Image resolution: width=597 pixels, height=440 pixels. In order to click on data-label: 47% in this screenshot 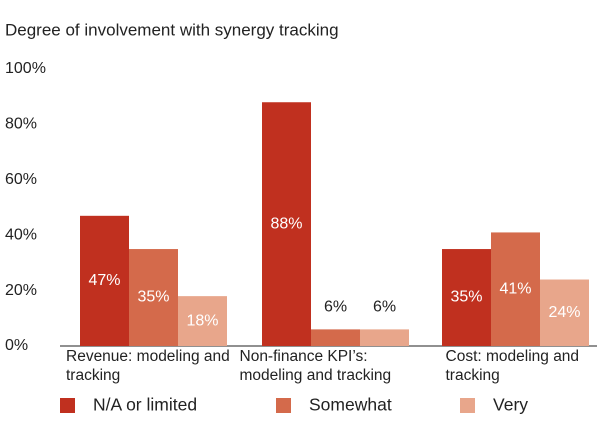, I will do `click(104, 280)`.